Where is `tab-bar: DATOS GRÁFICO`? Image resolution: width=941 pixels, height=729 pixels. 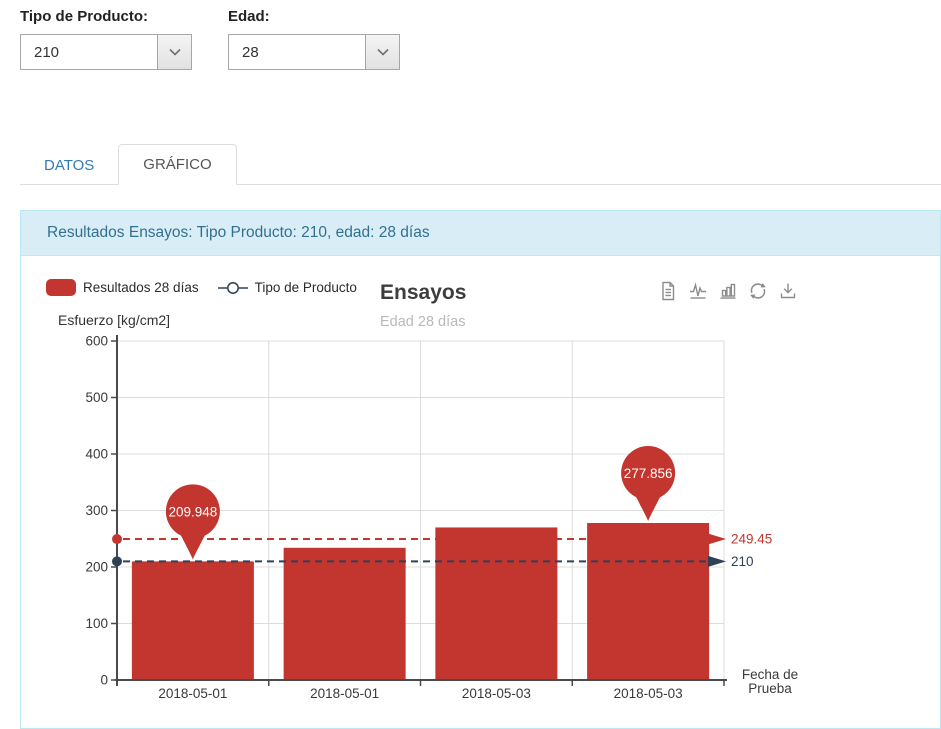
tab-bar: DATOS GRÁFICO is located at coordinates (480, 163).